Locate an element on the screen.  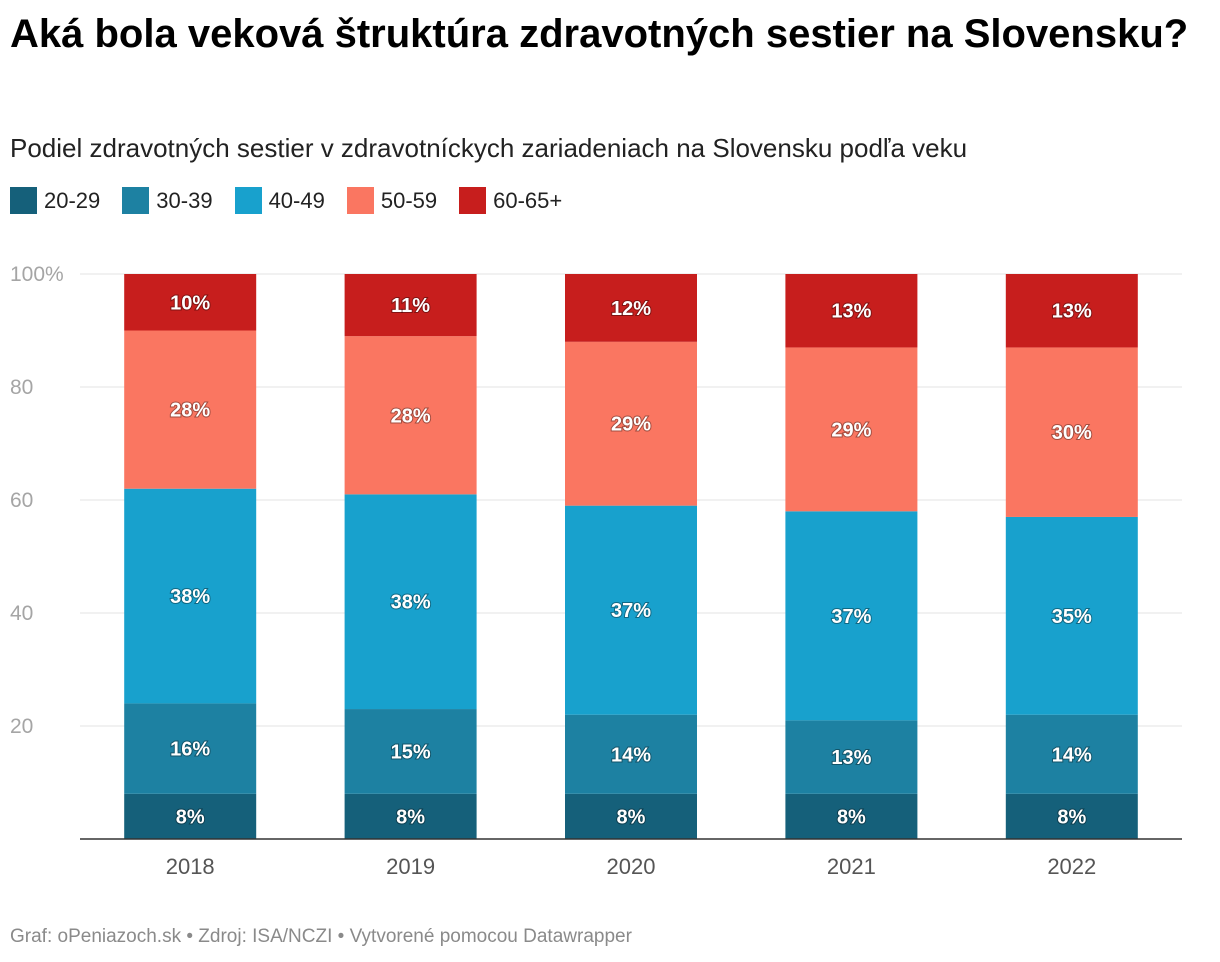
data-label: 12% is located at coordinates (631, 309).